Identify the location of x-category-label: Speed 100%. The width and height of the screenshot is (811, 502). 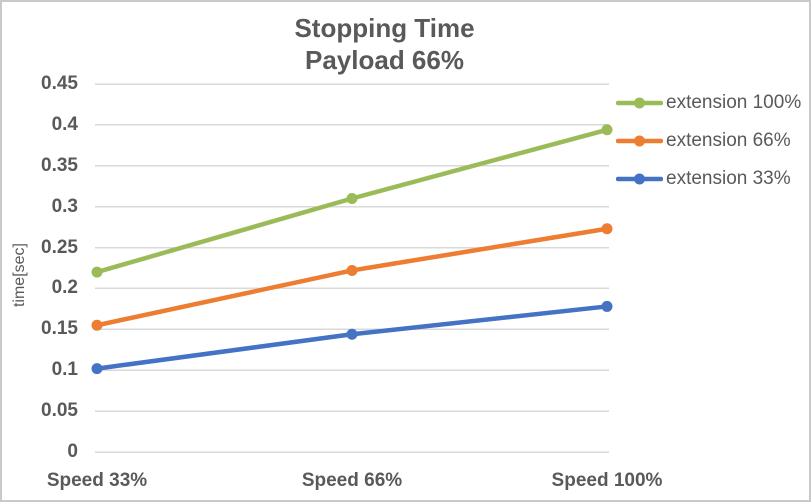
(607, 480).